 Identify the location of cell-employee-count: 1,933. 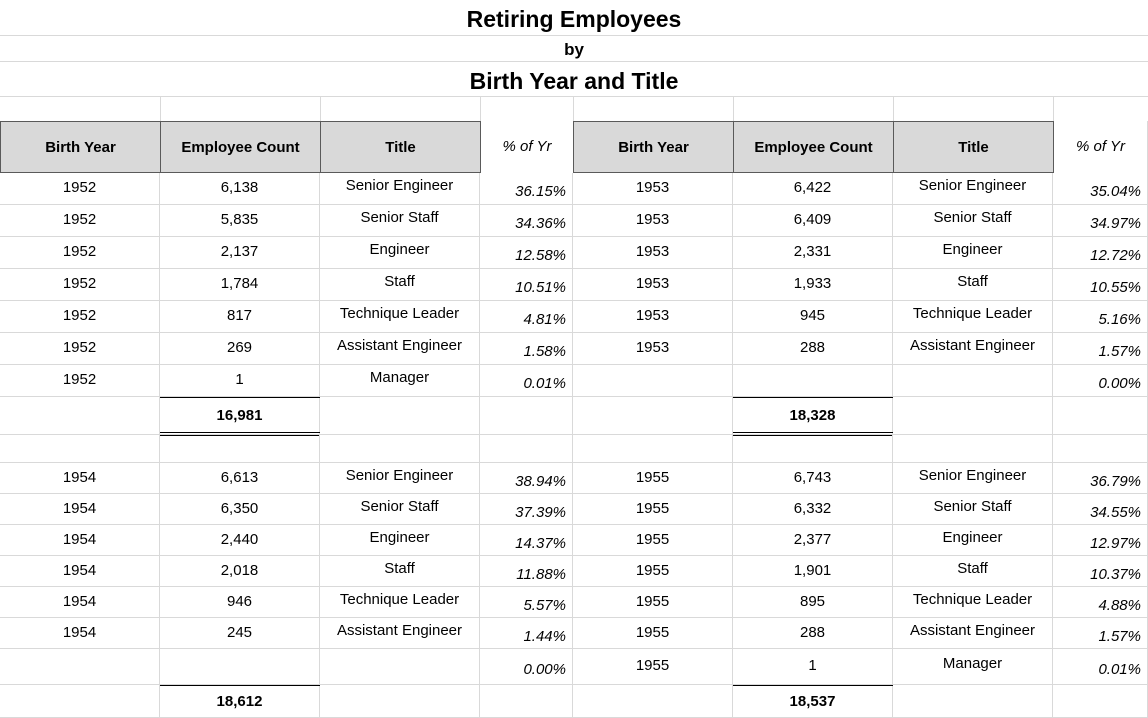
(813, 285).